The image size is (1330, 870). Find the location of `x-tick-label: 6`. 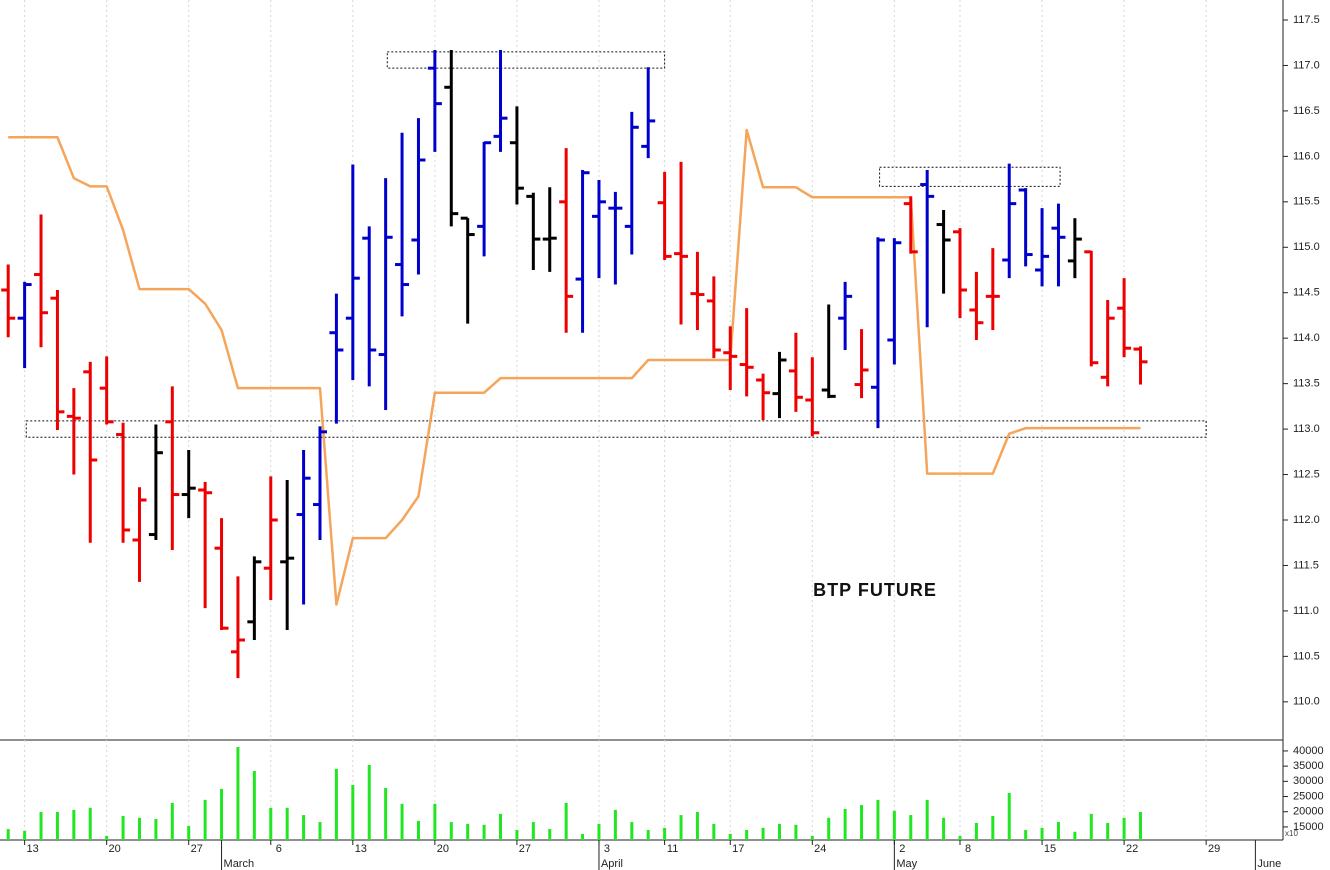

x-tick-label: 6 is located at coordinates (279, 849).